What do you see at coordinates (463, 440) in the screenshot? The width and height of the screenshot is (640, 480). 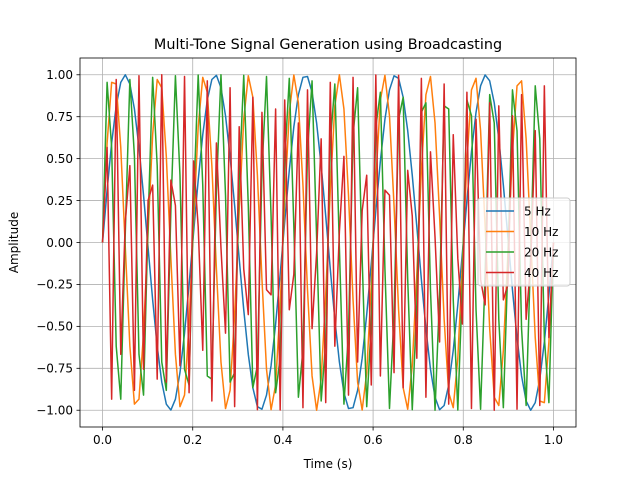 I see `x-tick-label: 0.8` at bounding box center [463, 440].